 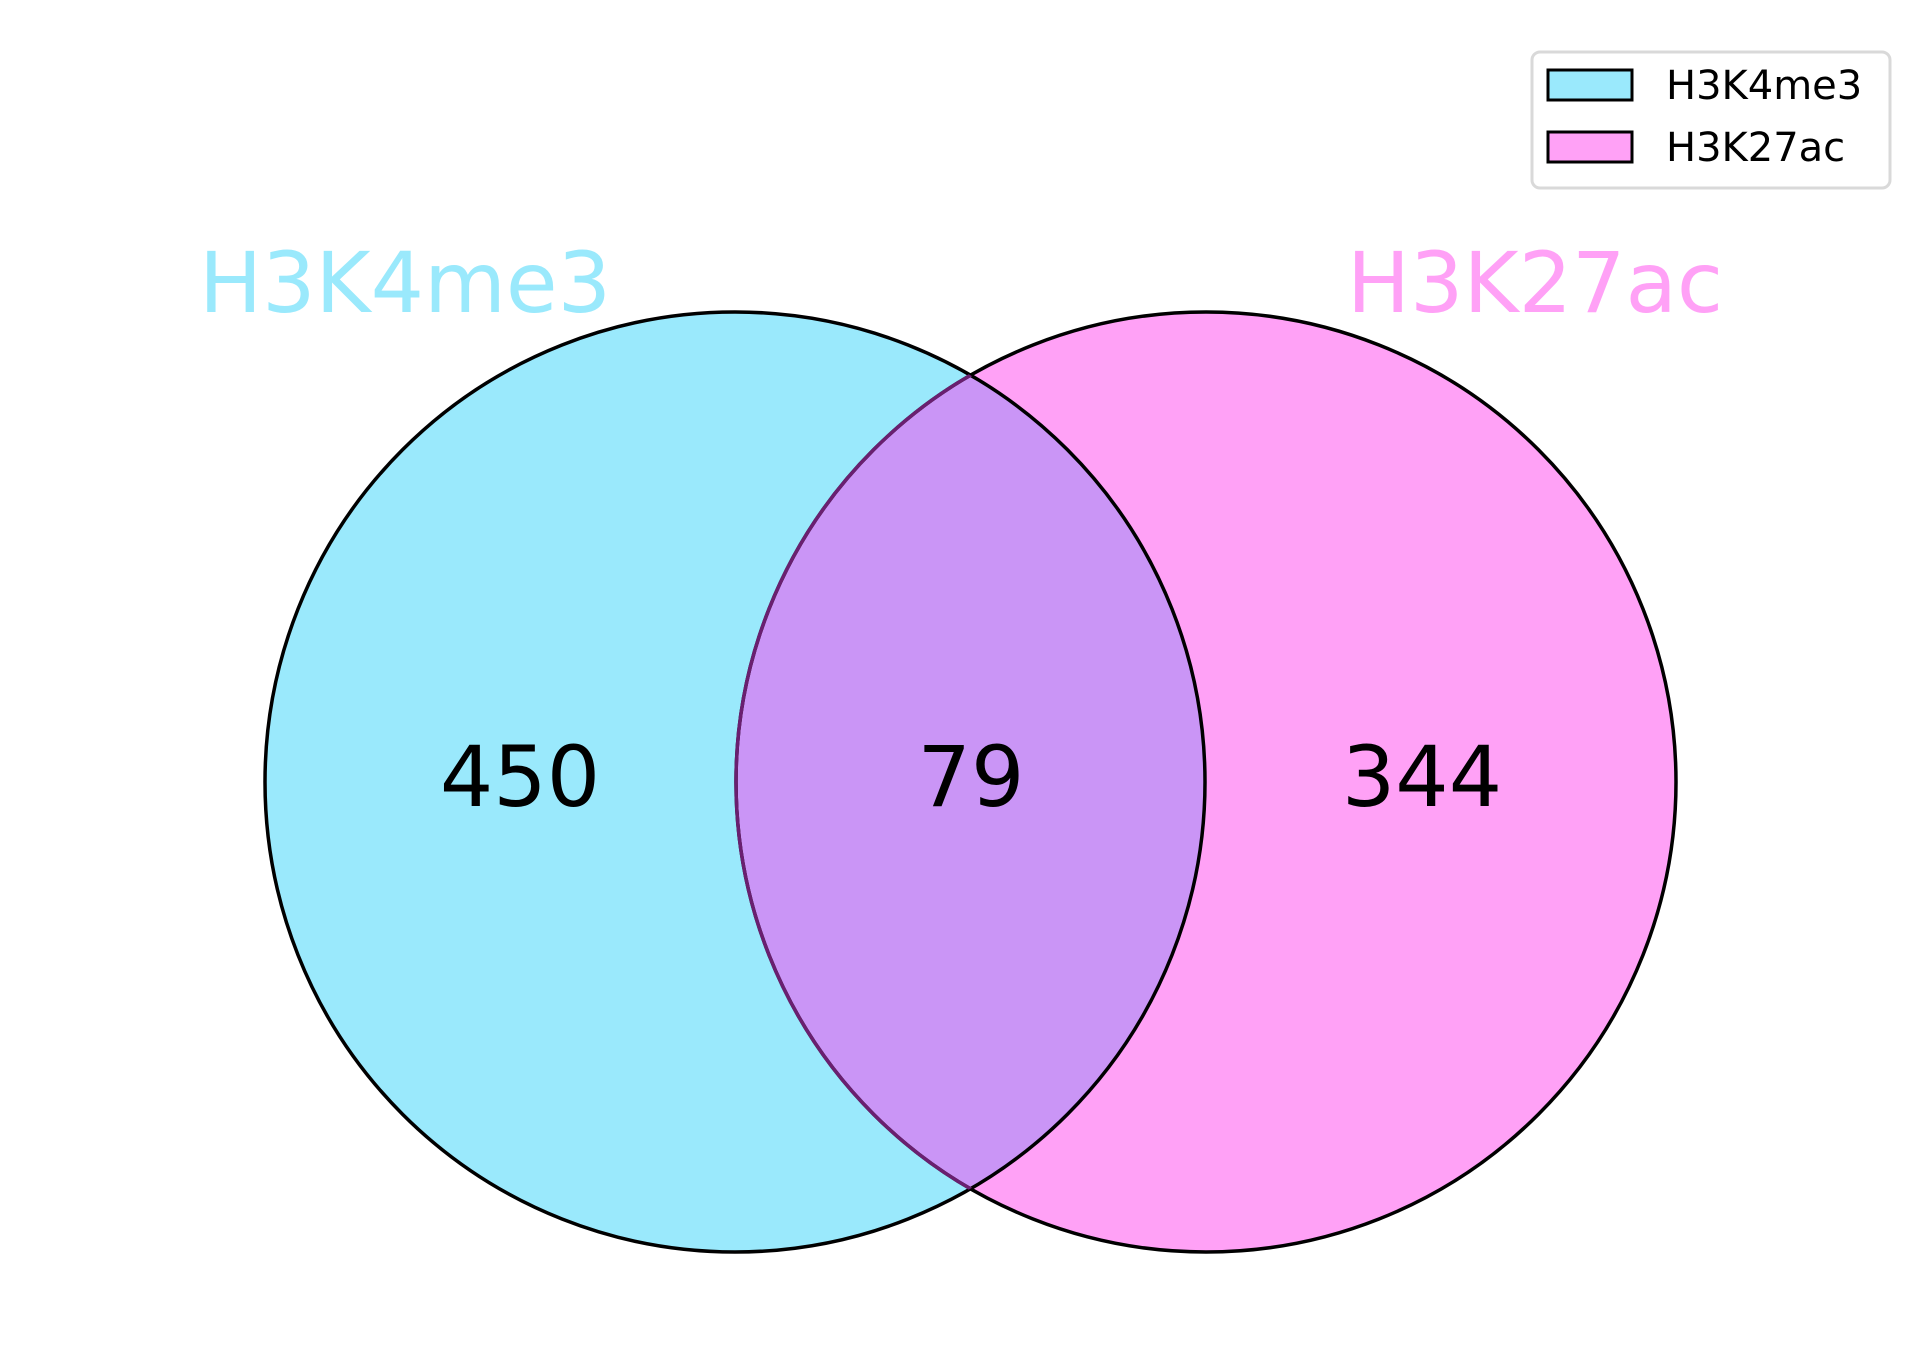 What do you see at coordinates (1764, 86) in the screenshot?
I see `legend-label-h3k4me3: H3K4me3` at bounding box center [1764, 86].